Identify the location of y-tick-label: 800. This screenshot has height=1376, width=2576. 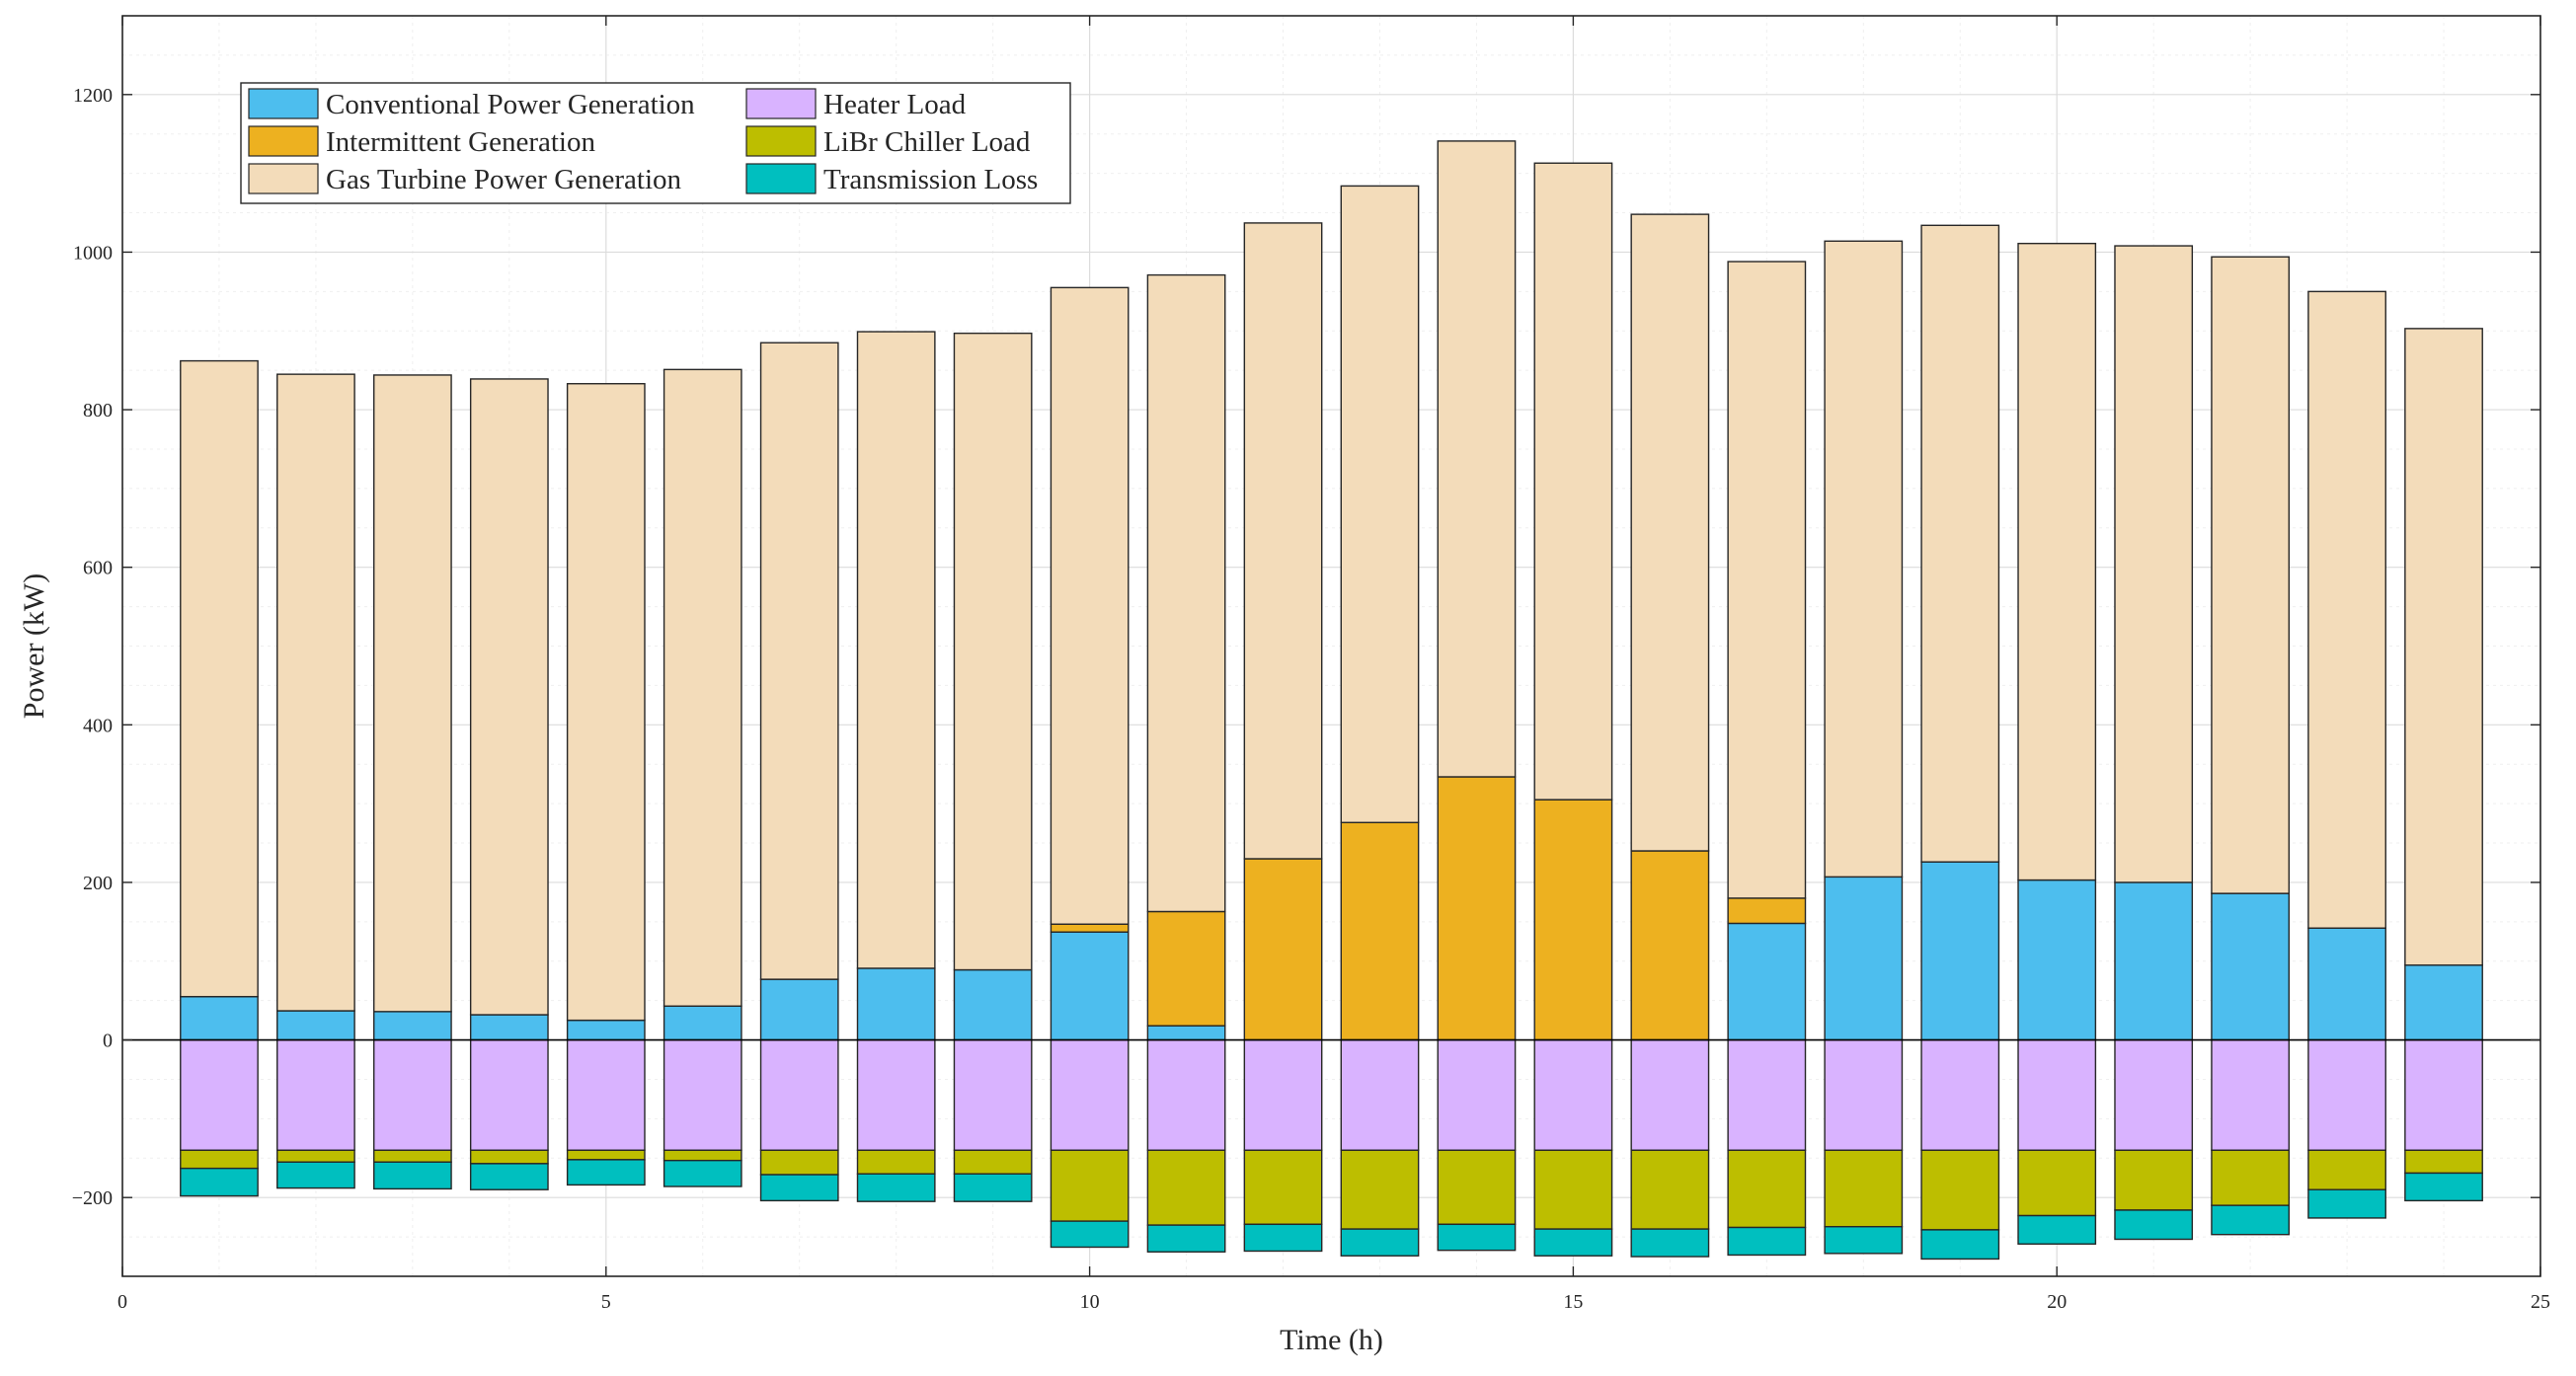
(98, 410).